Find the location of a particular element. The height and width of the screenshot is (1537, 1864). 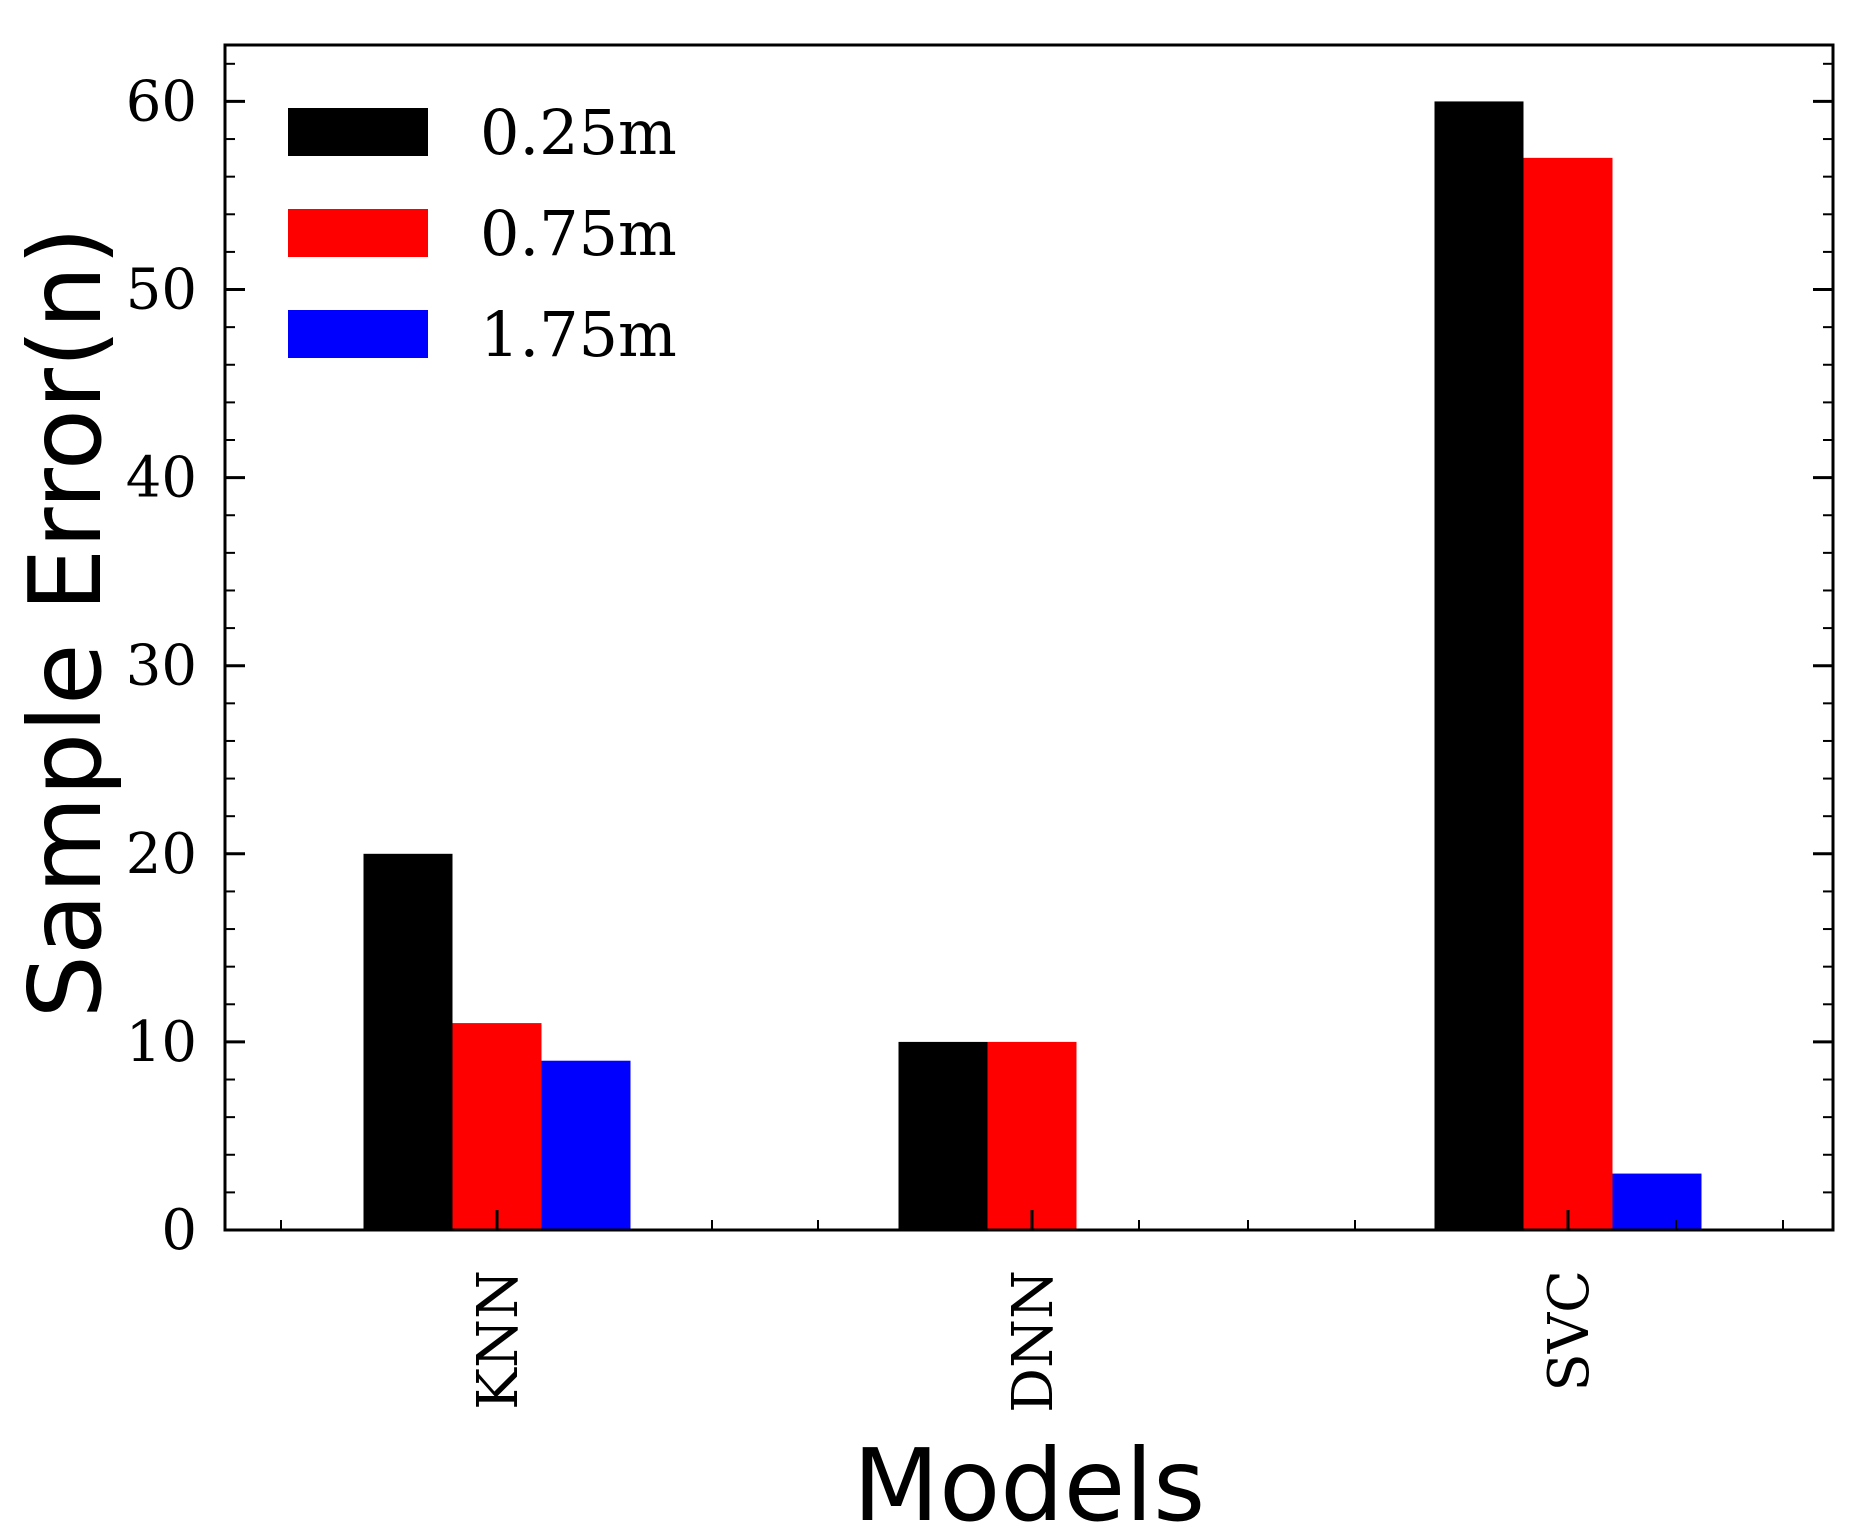

x-axis-title: Models is located at coordinates (1029, 1482).